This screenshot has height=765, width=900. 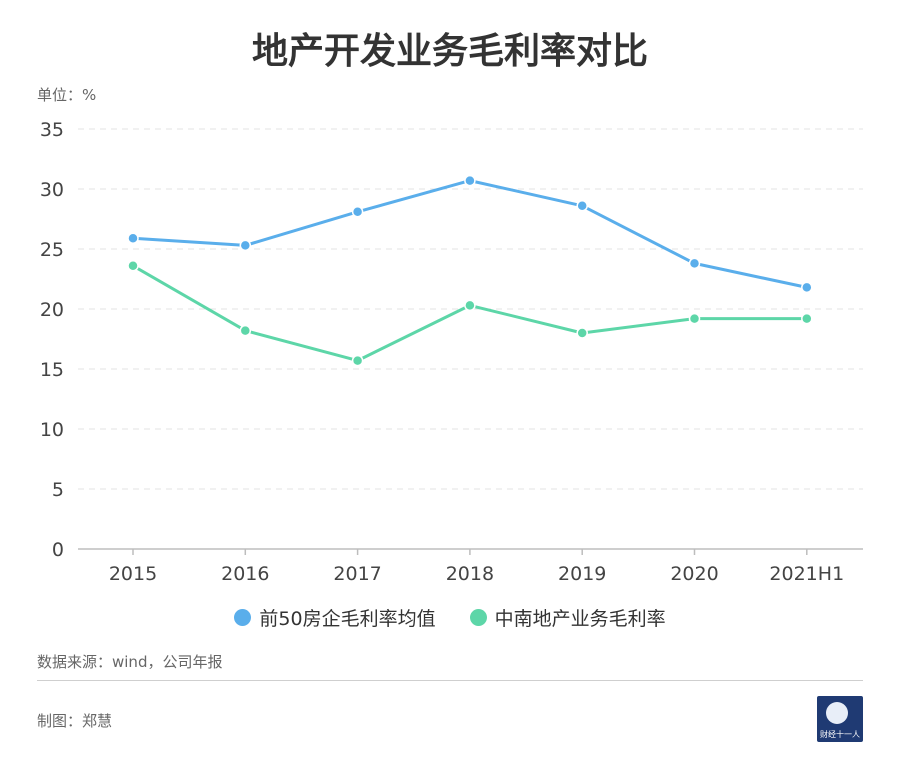 I want to click on x-tick-label: 2016, so click(x=245, y=574).